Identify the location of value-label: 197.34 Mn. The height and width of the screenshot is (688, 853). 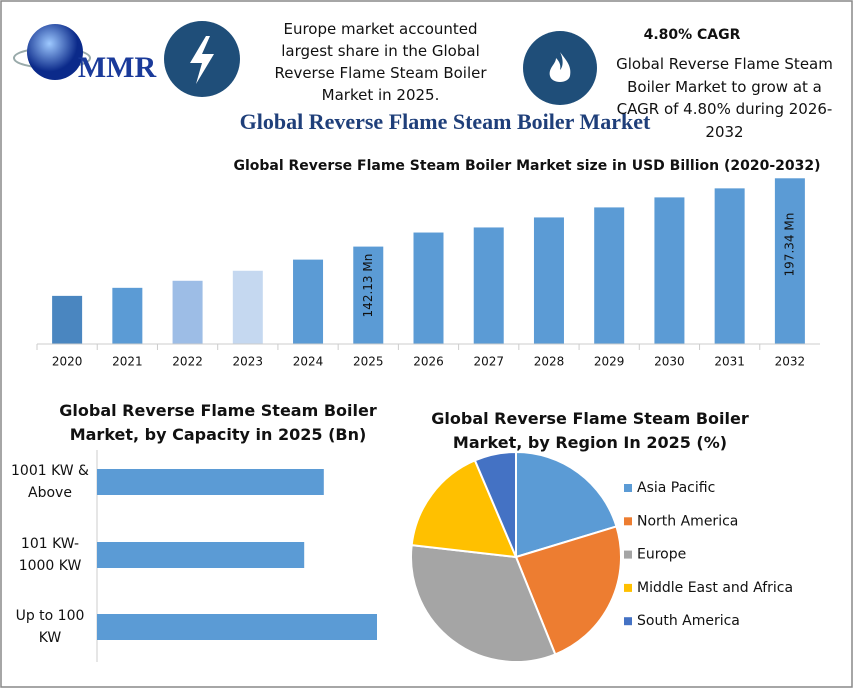
(789, 245).